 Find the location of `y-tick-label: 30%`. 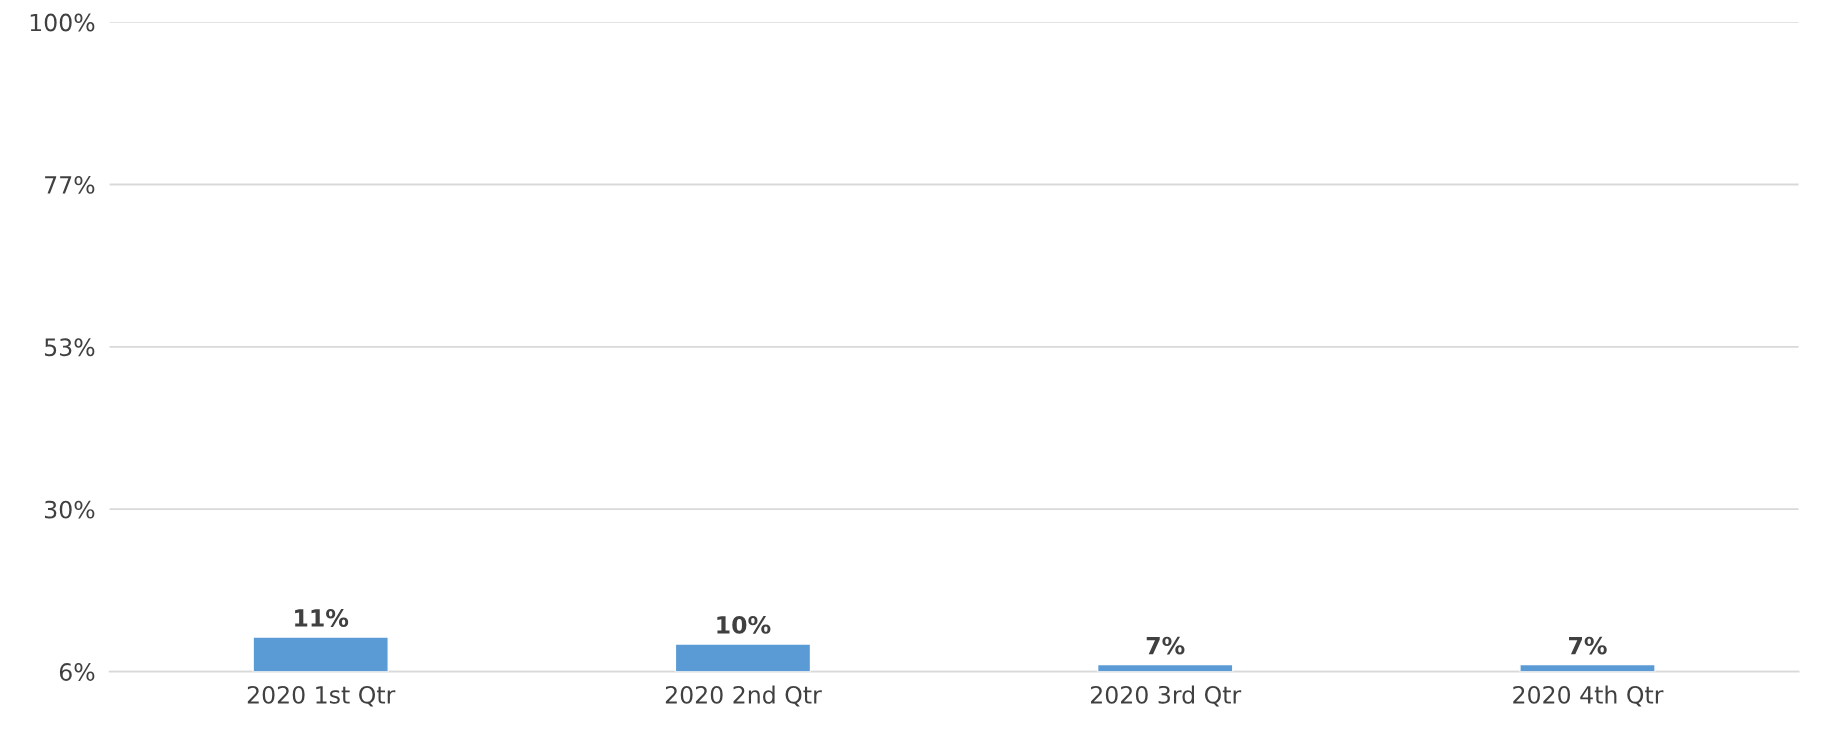

y-tick-label: 30% is located at coordinates (69, 509).